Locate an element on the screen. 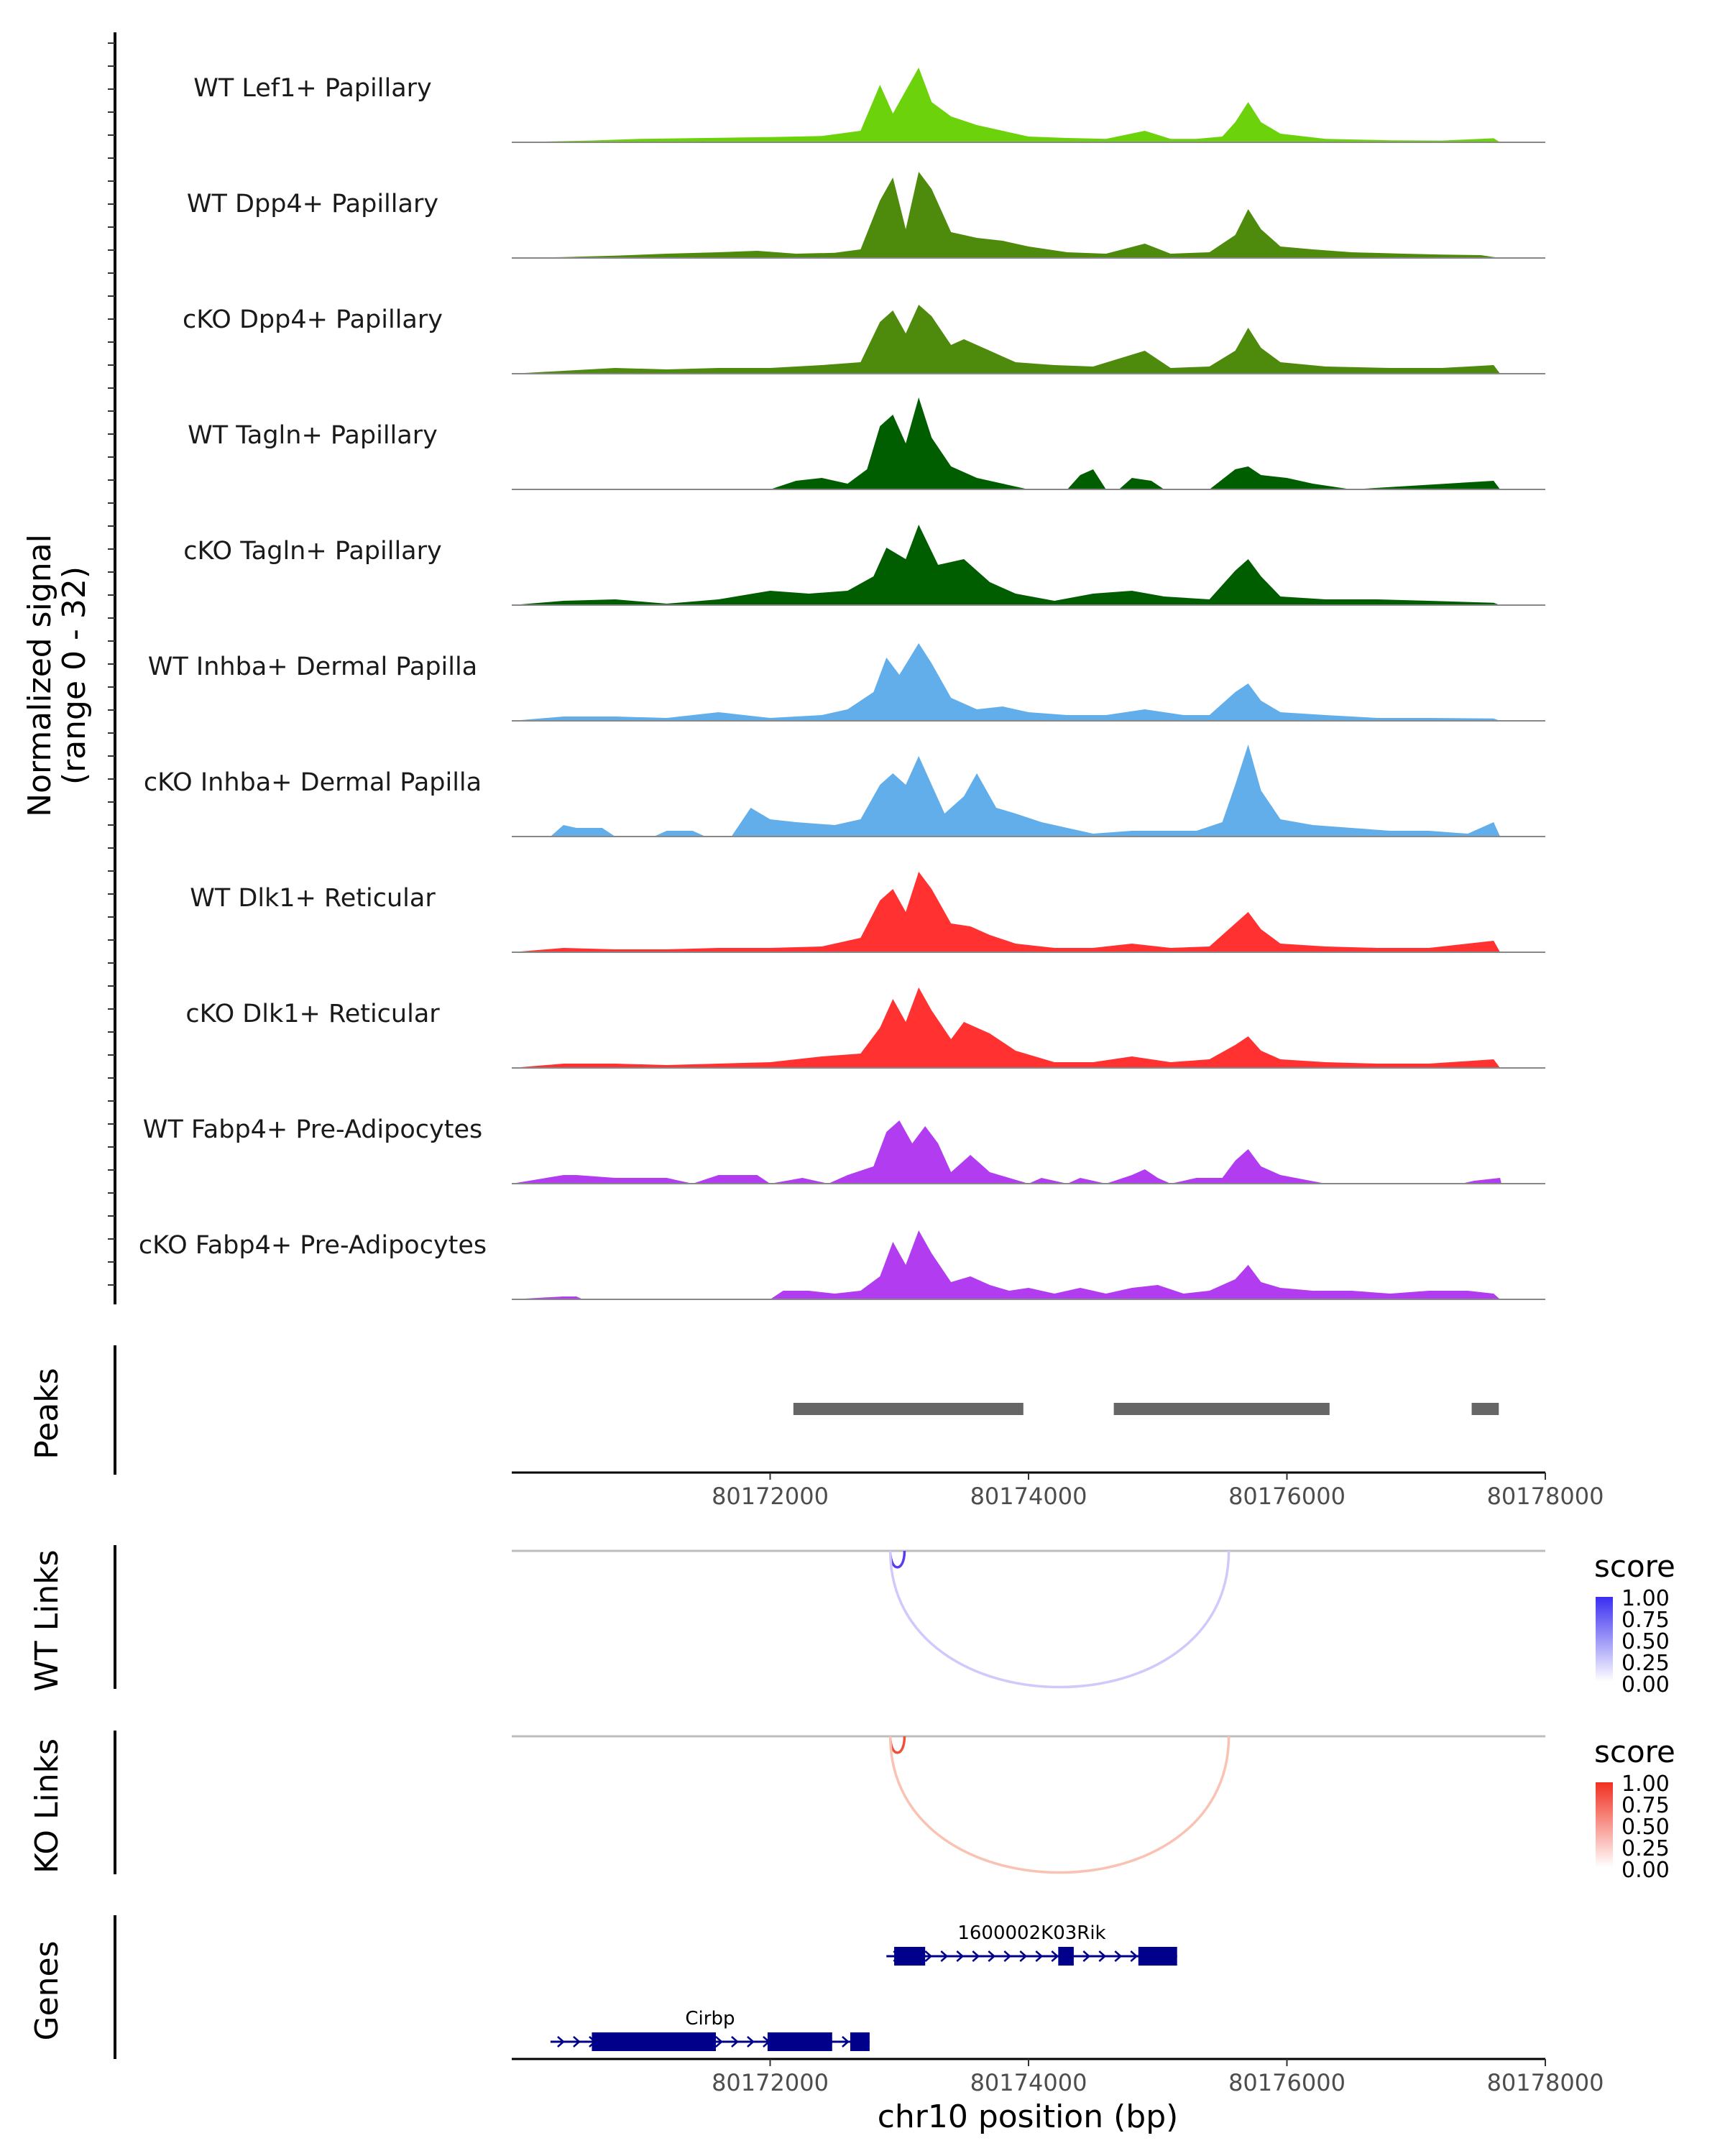 This screenshot has width=1725, height=2156. coverage-track-label: WT Dpp4+ Papillary is located at coordinates (312, 204).